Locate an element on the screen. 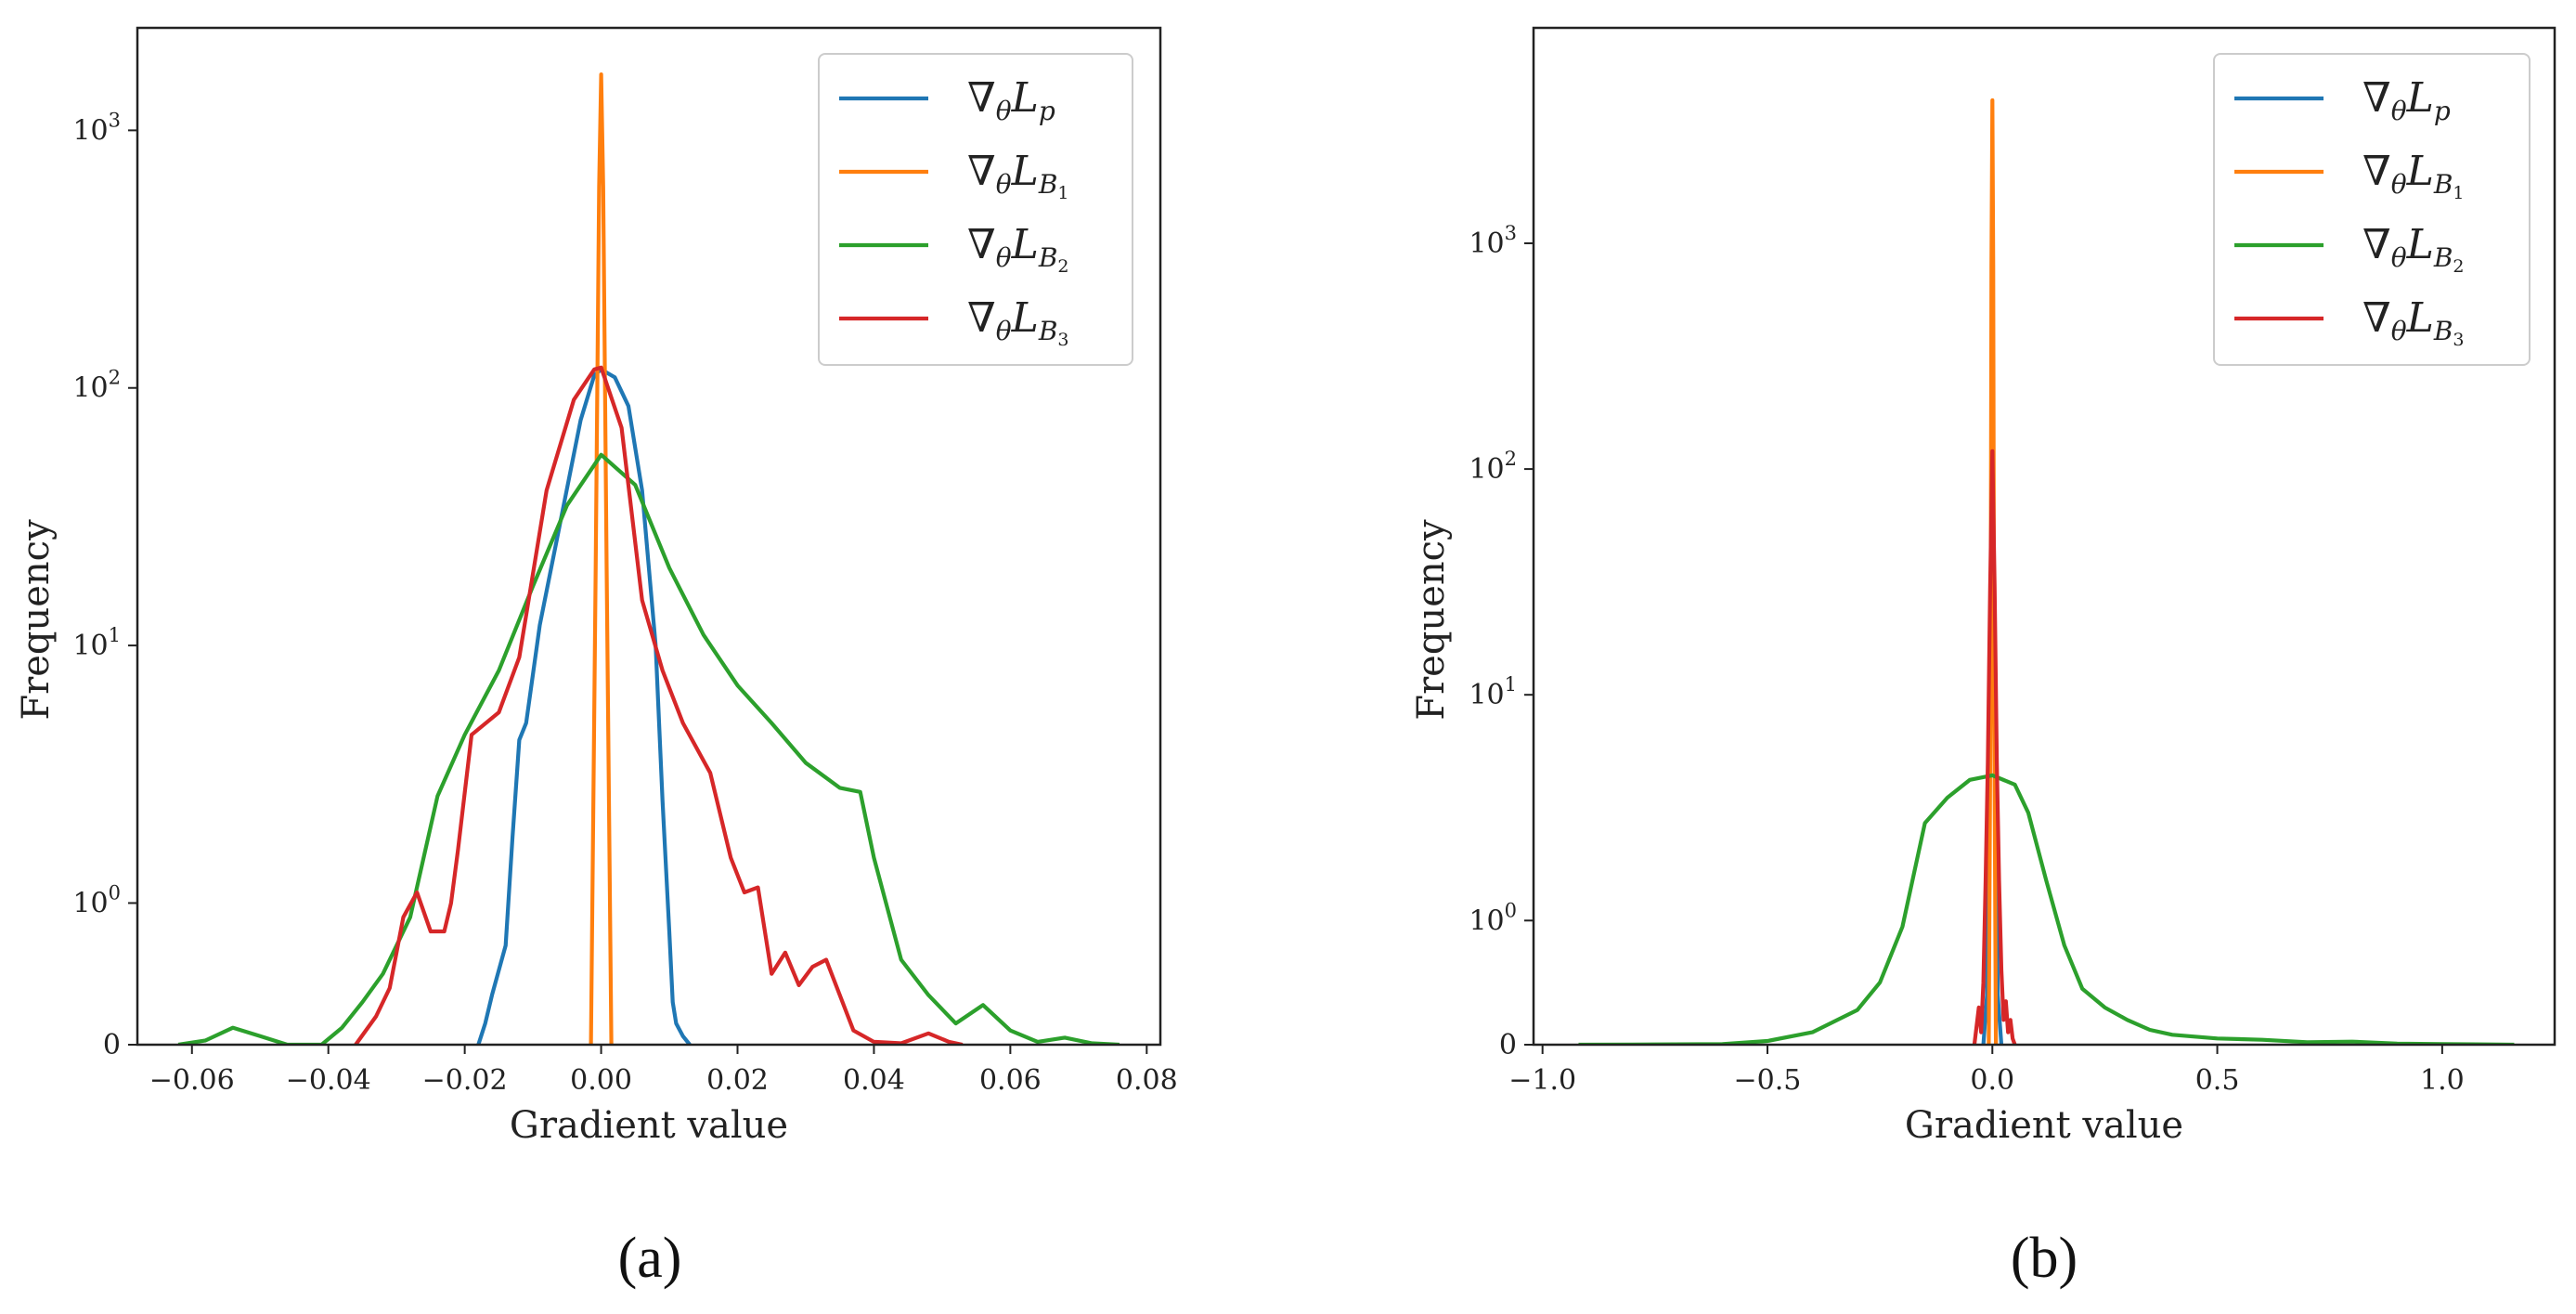 This screenshot has height=1314, width=2576. x-tick-label: −0.04 is located at coordinates (328, 1080).